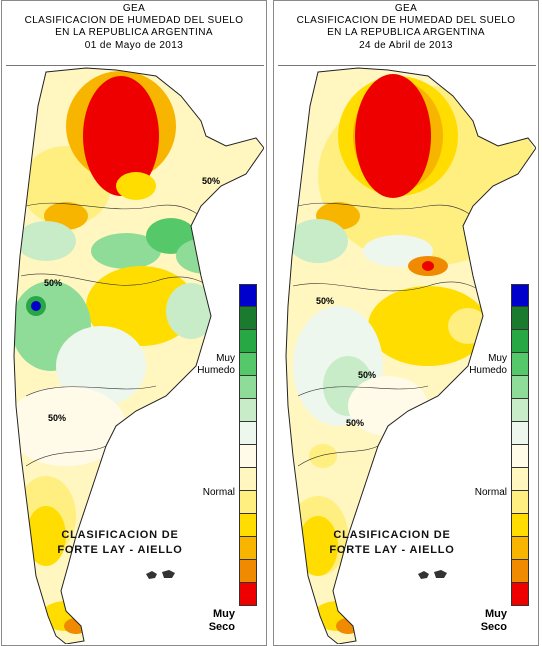  I want to click on date-label: 01 de Mayo de 2013, so click(134, 45).